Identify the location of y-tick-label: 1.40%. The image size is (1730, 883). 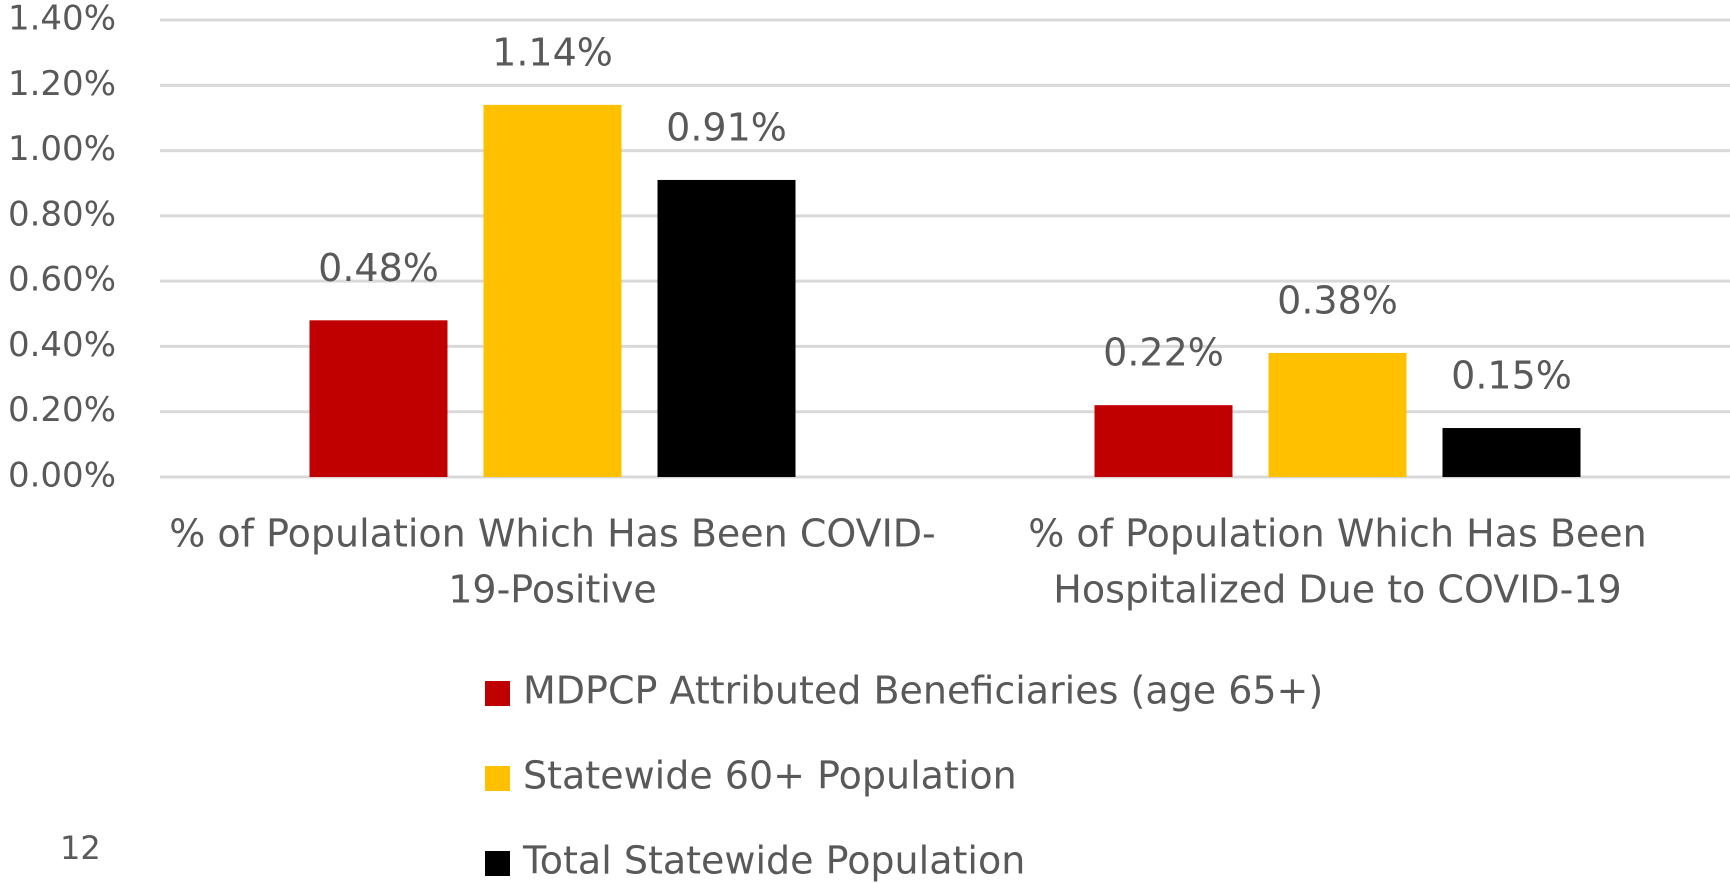
(62, 19).